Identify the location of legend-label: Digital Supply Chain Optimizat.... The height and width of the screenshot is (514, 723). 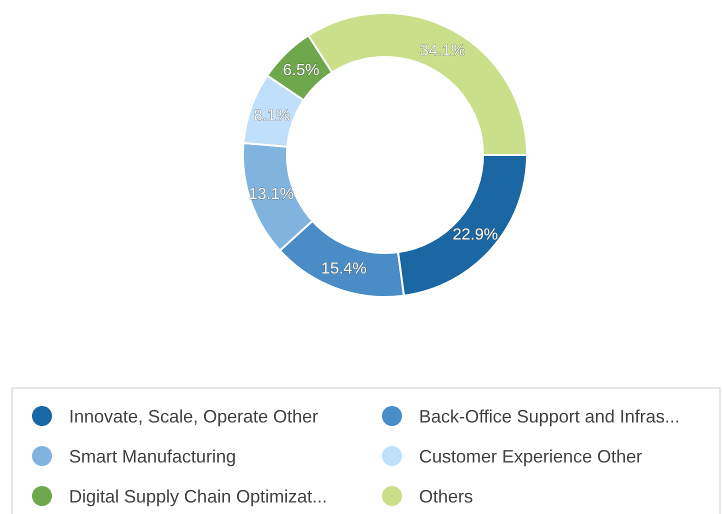
(198, 496).